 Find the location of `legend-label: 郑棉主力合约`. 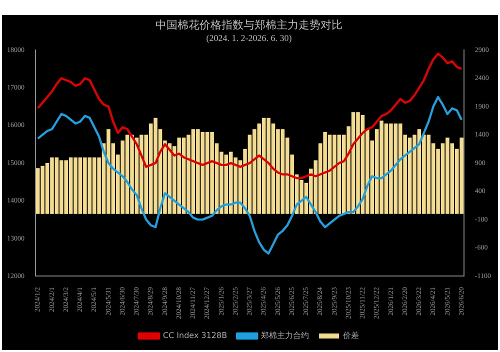

legend-label: 郑棉主力合约 is located at coordinates (285, 335).